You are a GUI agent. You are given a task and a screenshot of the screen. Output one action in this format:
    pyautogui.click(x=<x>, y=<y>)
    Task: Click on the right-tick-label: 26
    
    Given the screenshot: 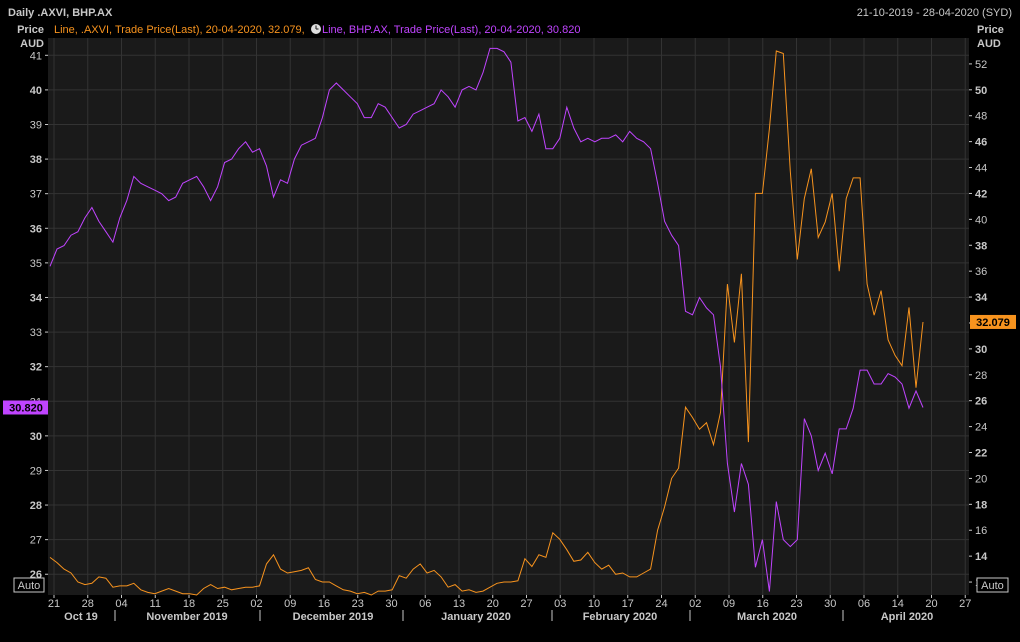 What is the action you would take?
    pyautogui.click(x=981, y=402)
    